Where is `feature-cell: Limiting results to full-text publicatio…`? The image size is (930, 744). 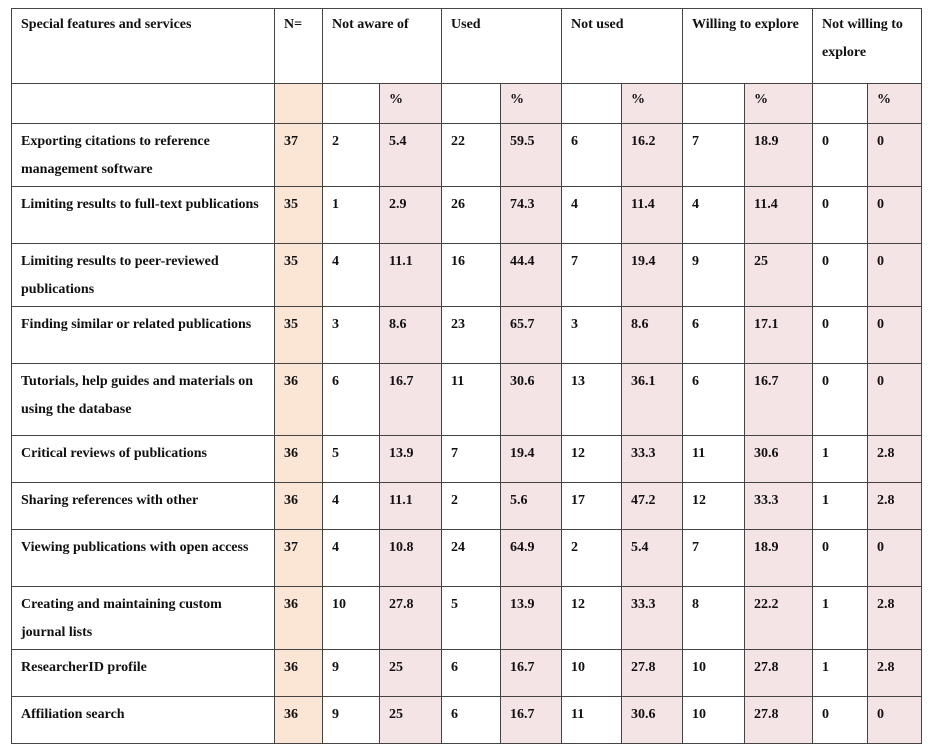 feature-cell: Limiting results to full-text publicatio… is located at coordinates (143, 215).